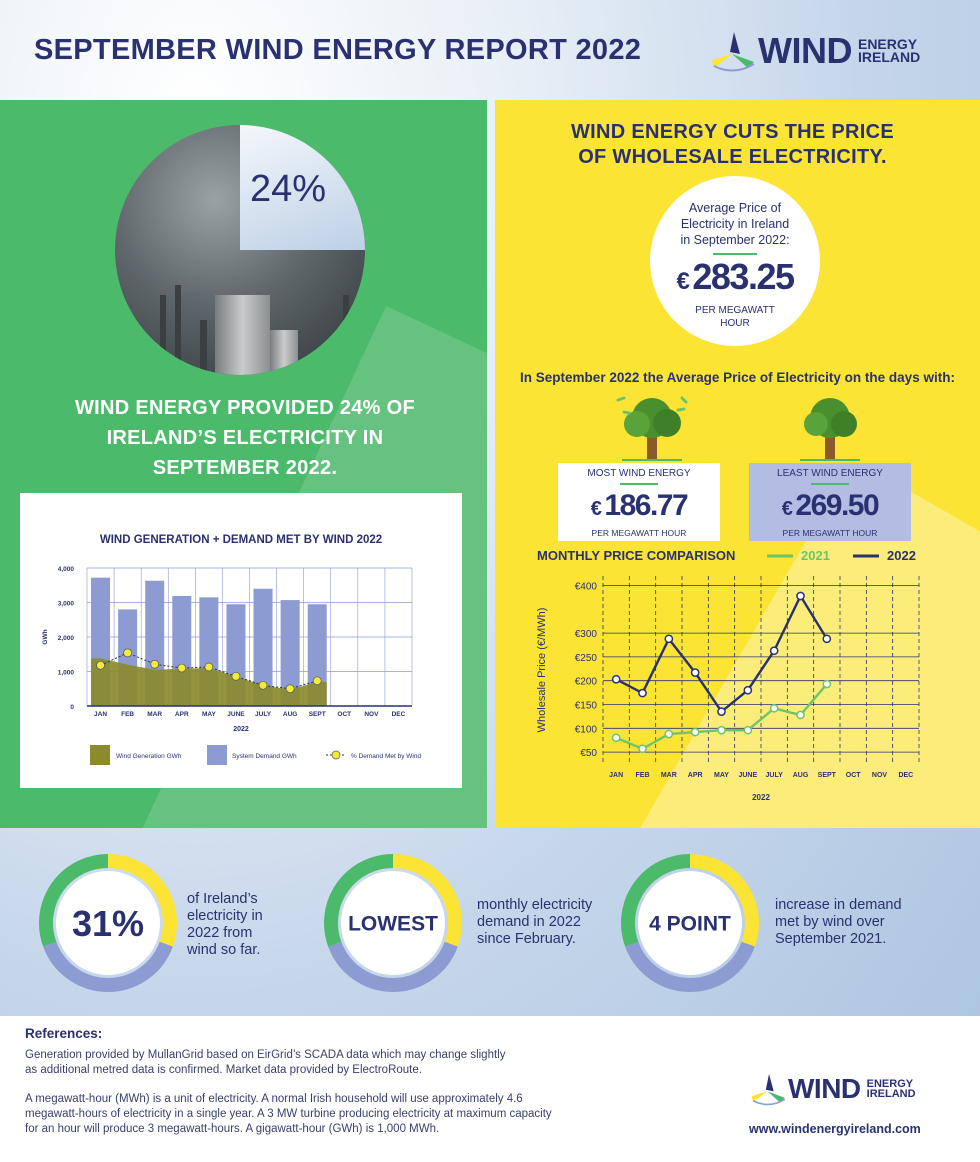 The height and width of the screenshot is (1162, 980). What do you see at coordinates (64, 1033) in the screenshot?
I see `references-title: References:` at bounding box center [64, 1033].